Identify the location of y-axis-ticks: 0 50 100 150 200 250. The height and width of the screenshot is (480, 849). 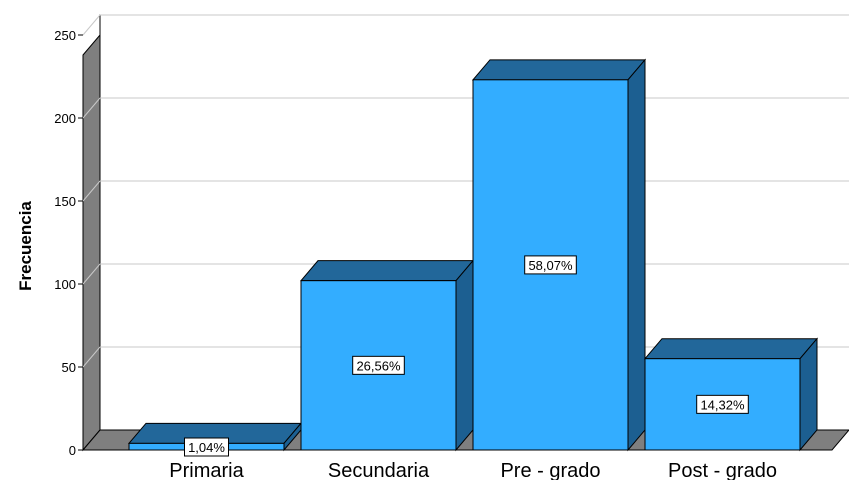
(68, 243).